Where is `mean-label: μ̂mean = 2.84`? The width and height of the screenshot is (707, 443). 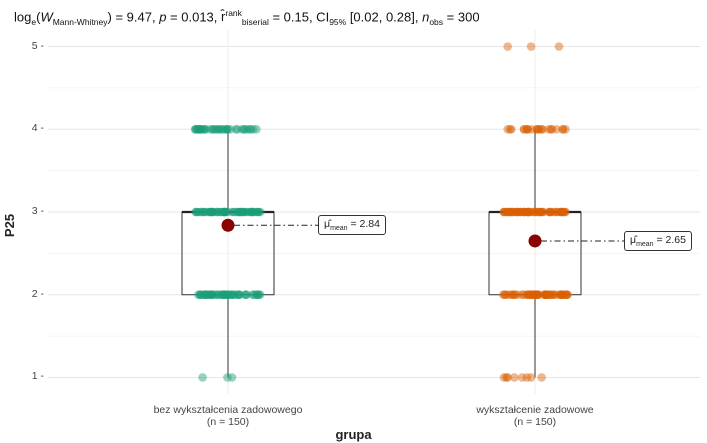 mean-label: μ̂mean = 2.84 is located at coordinates (352, 225).